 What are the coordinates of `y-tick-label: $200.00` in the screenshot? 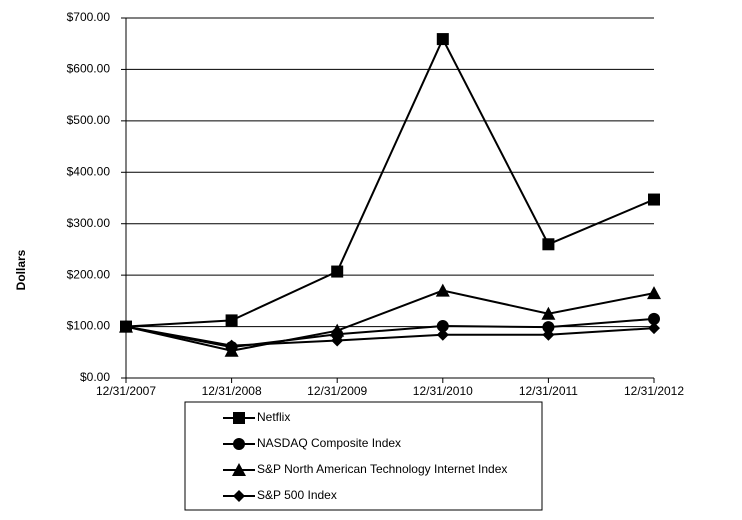 It's located at (89, 274).